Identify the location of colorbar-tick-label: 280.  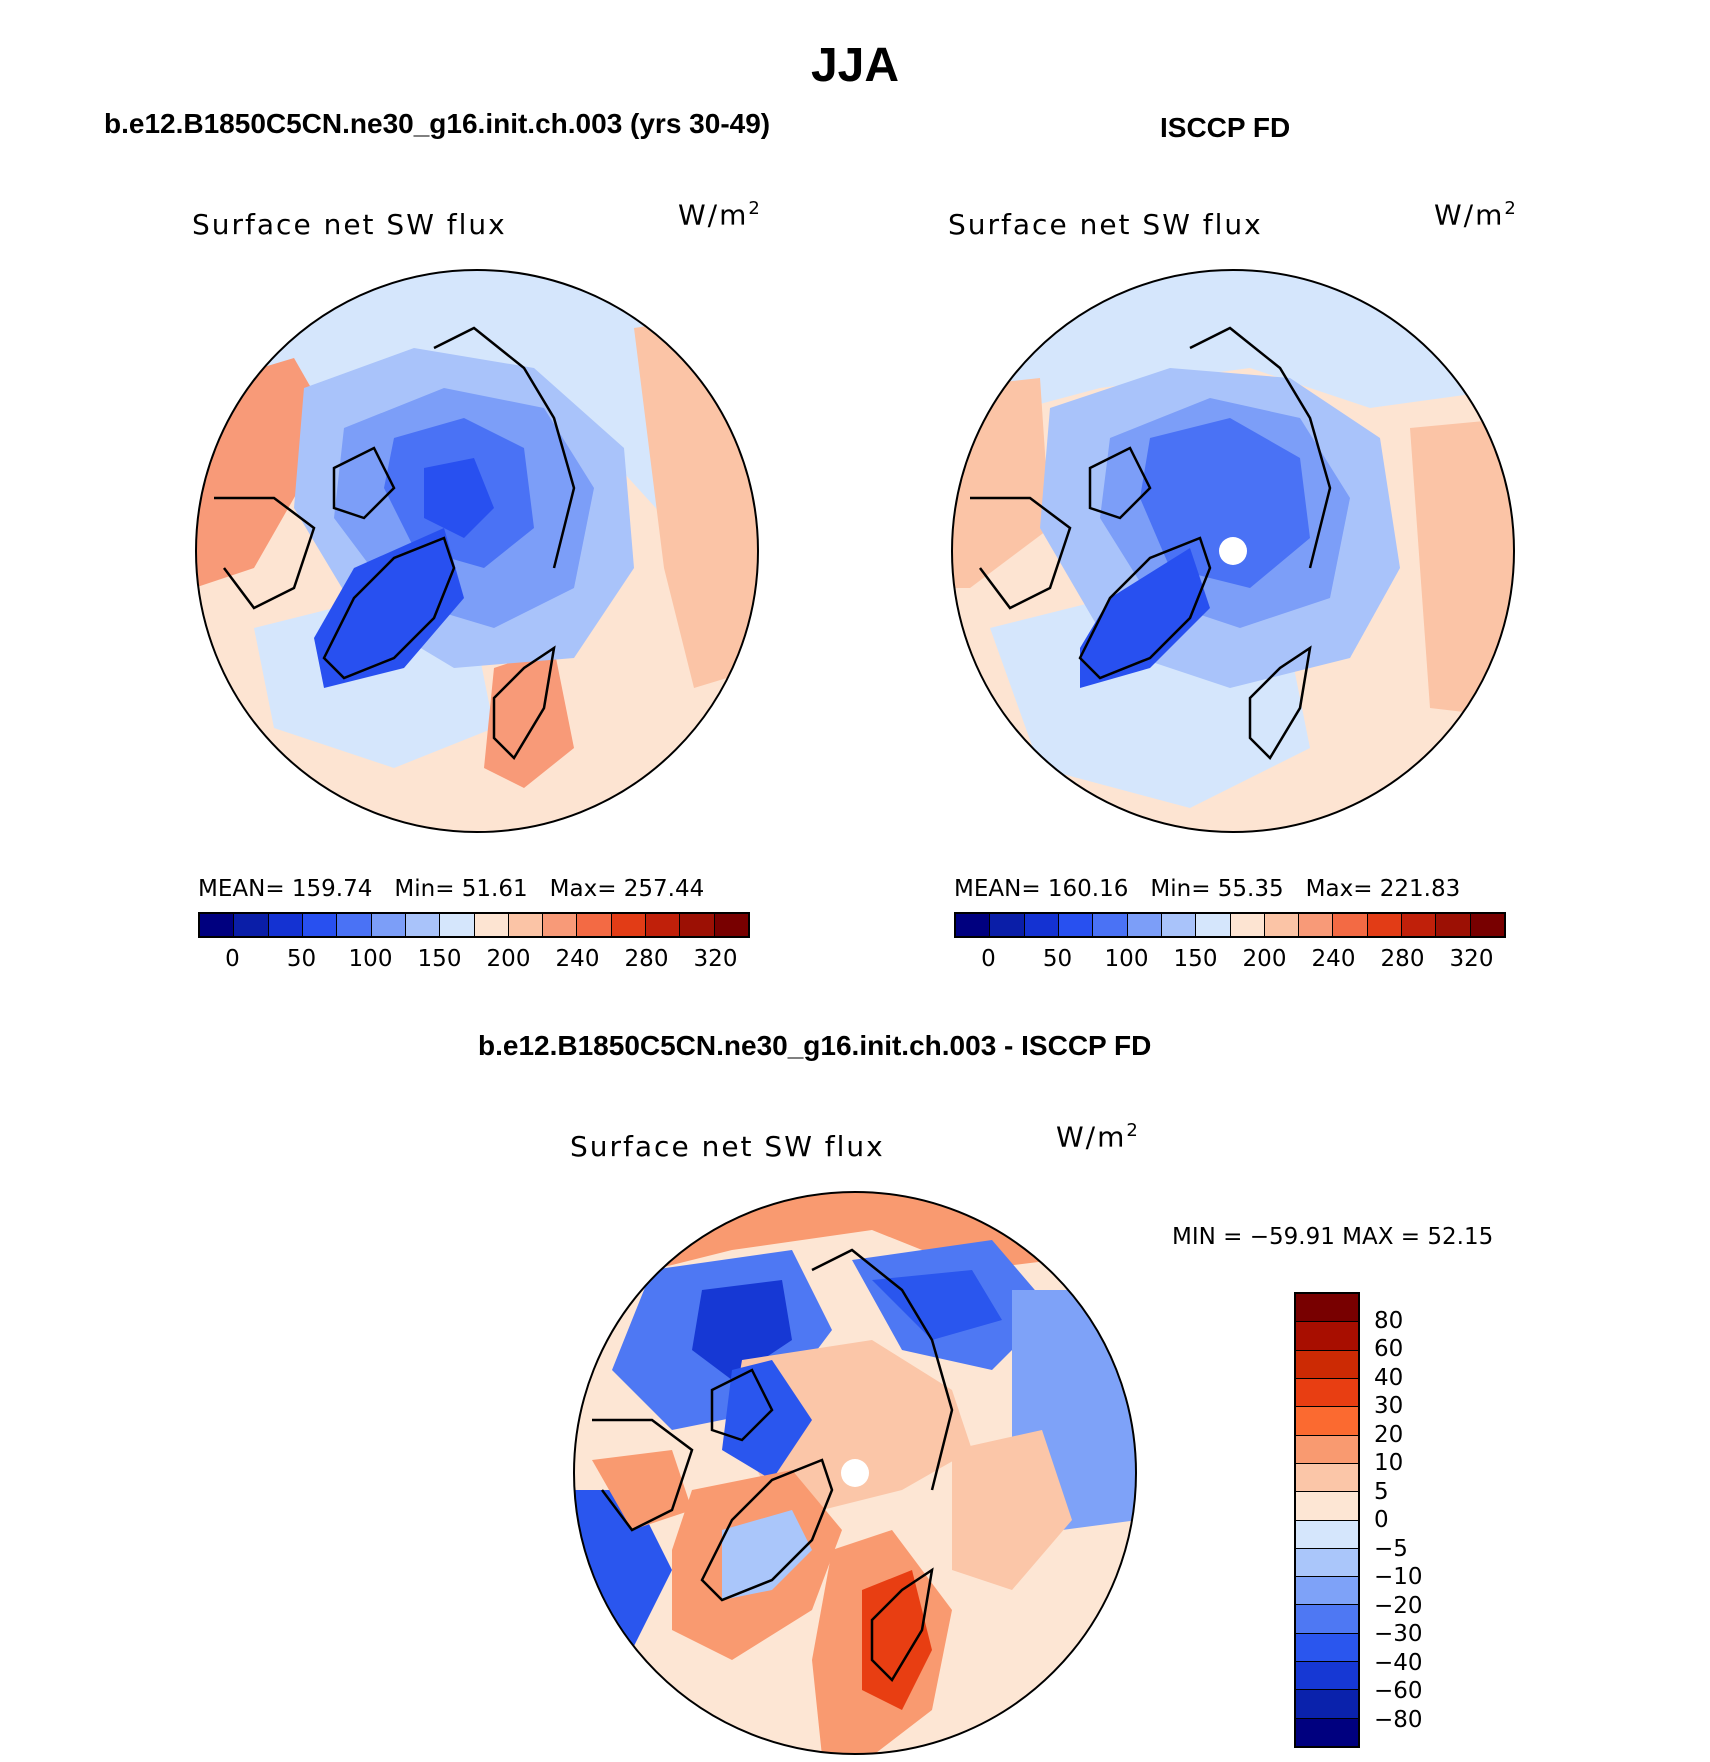
(1402, 959).